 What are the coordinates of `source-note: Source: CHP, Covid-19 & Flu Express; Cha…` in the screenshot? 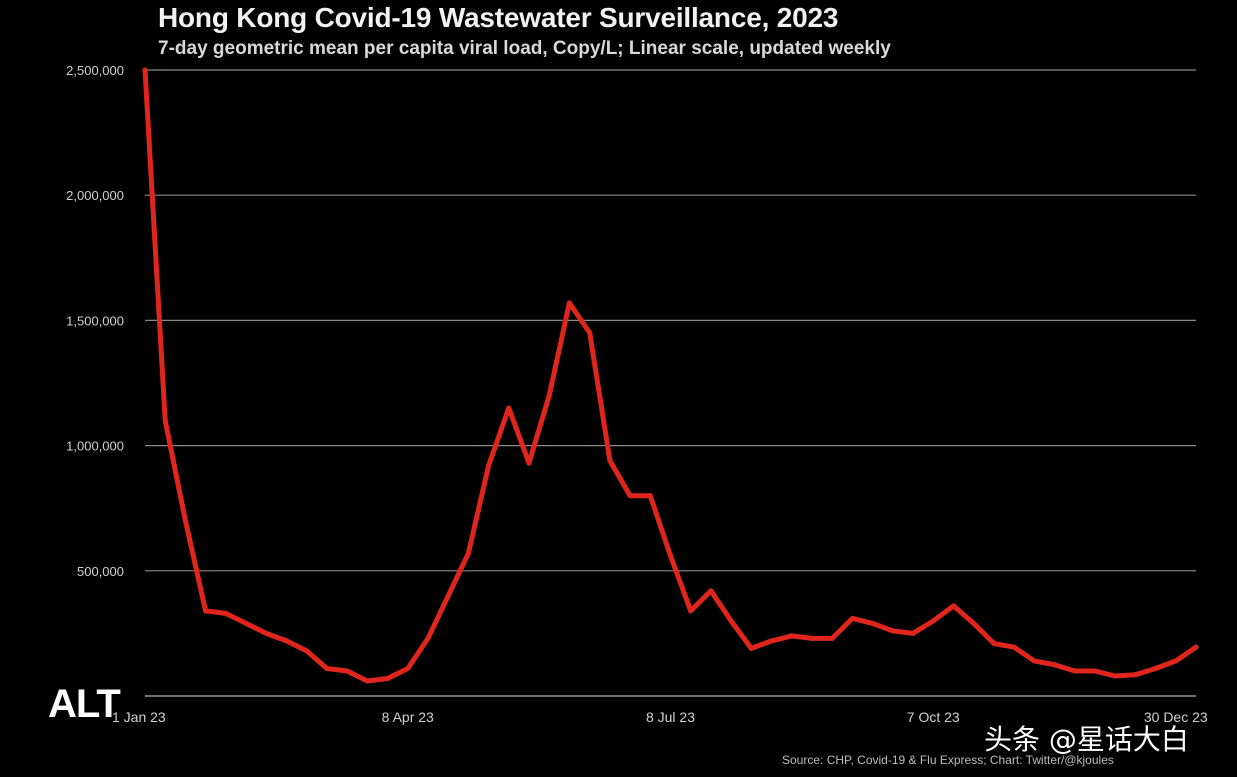 It's located at (948, 760).